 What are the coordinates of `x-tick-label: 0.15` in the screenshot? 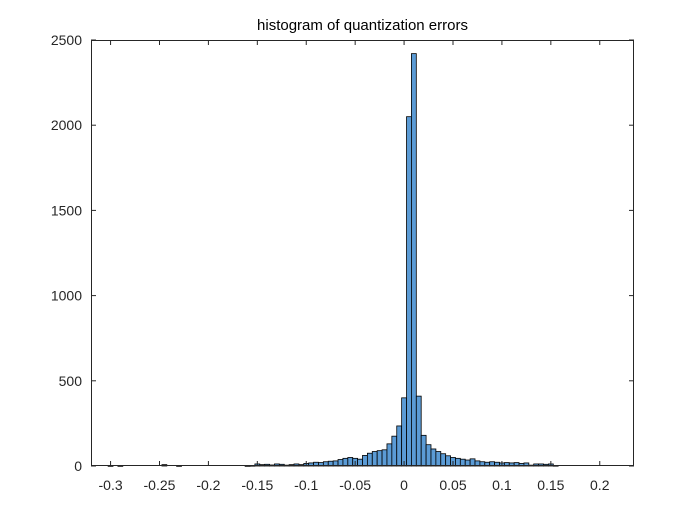 It's located at (550, 485).